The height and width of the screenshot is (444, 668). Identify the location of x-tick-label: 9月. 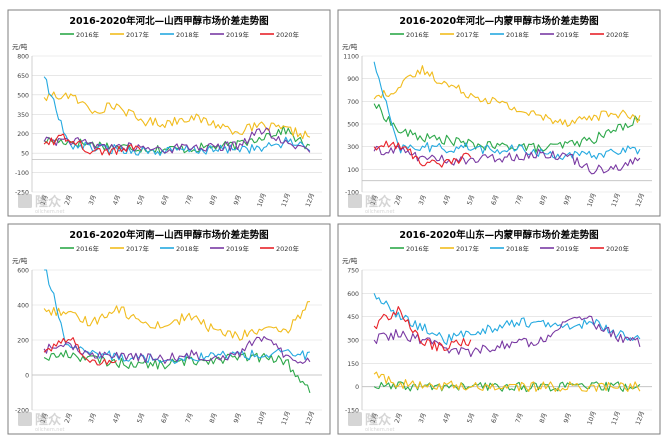
(568, 418).